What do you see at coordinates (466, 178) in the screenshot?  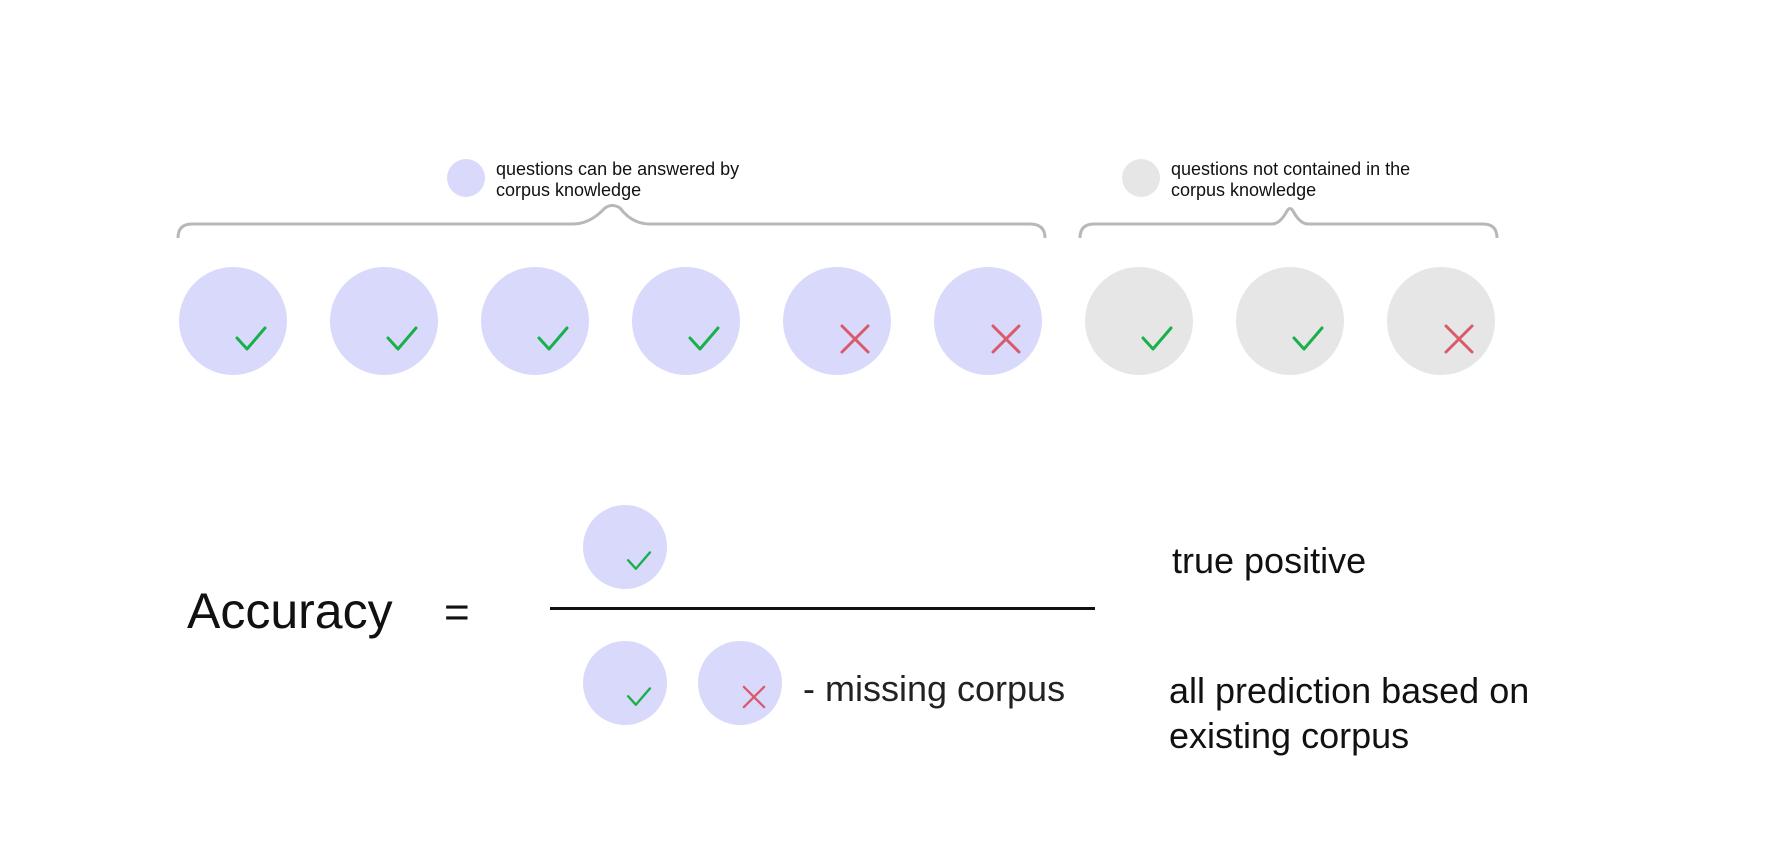 I see `legend-answerable-dot` at bounding box center [466, 178].